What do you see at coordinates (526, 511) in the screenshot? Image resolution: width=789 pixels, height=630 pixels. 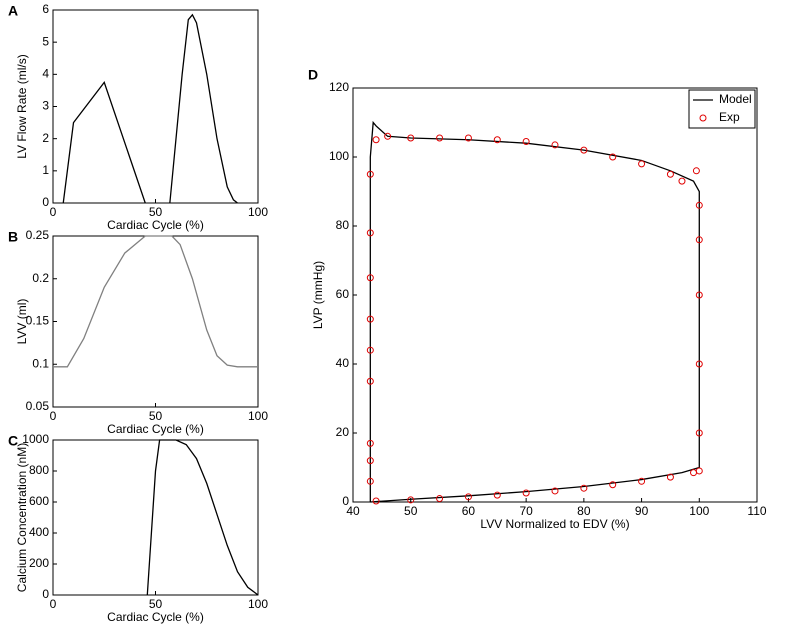 I see `x-tick-label: 70` at bounding box center [526, 511].